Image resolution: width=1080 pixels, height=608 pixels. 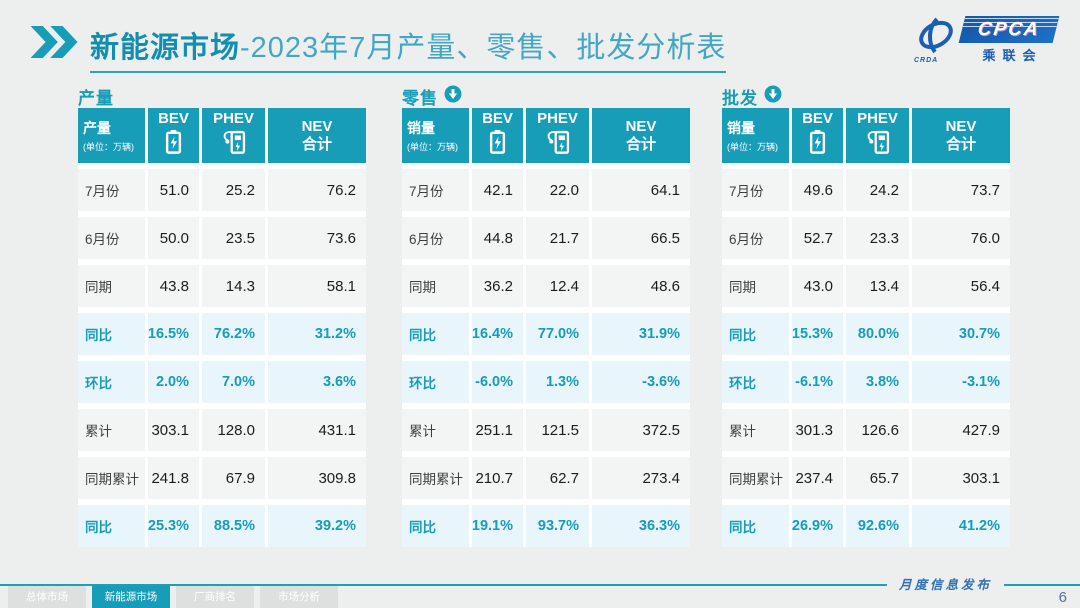 What do you see at coordinates (497, 334) in the screenshot?
I see `value-cell: 16.4%` at bounding box center [497, 334].